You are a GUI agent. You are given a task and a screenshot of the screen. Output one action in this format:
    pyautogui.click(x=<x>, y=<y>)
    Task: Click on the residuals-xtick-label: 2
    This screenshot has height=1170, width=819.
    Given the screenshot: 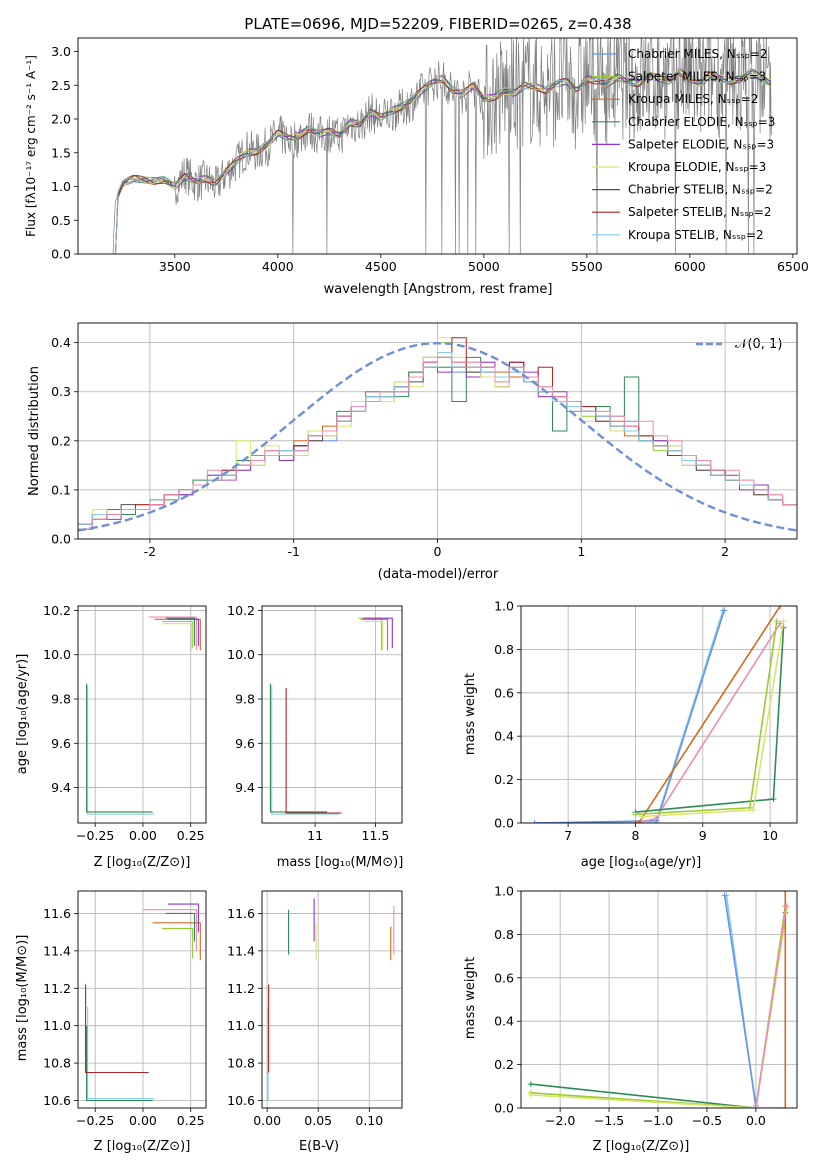 What is the action you would take?
    pyautogui.click(x=725, y=551)
    